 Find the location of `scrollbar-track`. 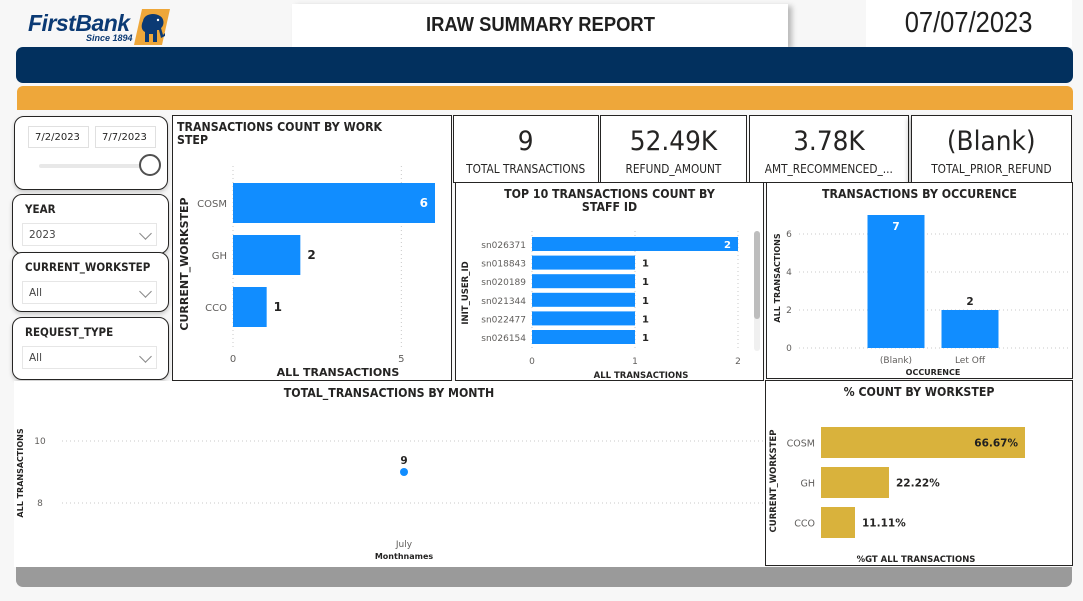

scrollbar-track is located at coordinates (757, 291).